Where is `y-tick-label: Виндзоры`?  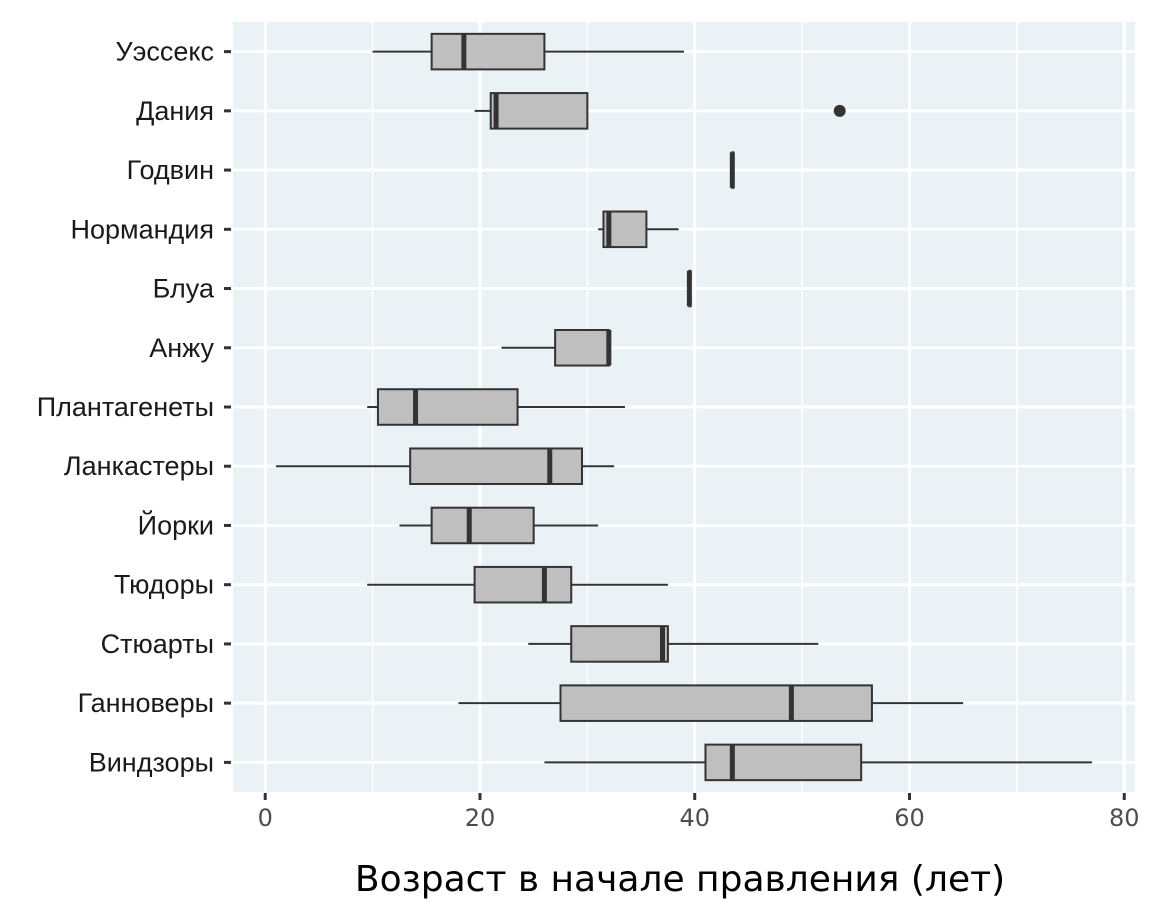
y-tick-label: Виндзоры is located at coordinates (151, 762).